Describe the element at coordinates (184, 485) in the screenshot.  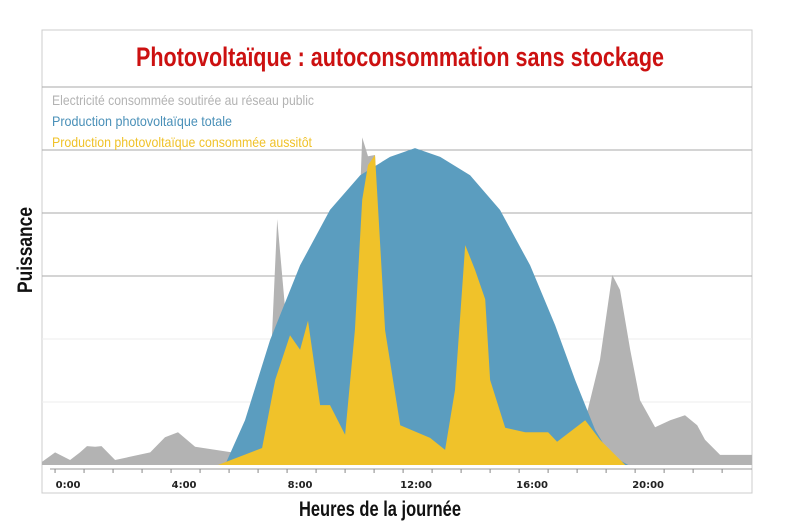
I see `x-tick-label: 4:00` at that location.